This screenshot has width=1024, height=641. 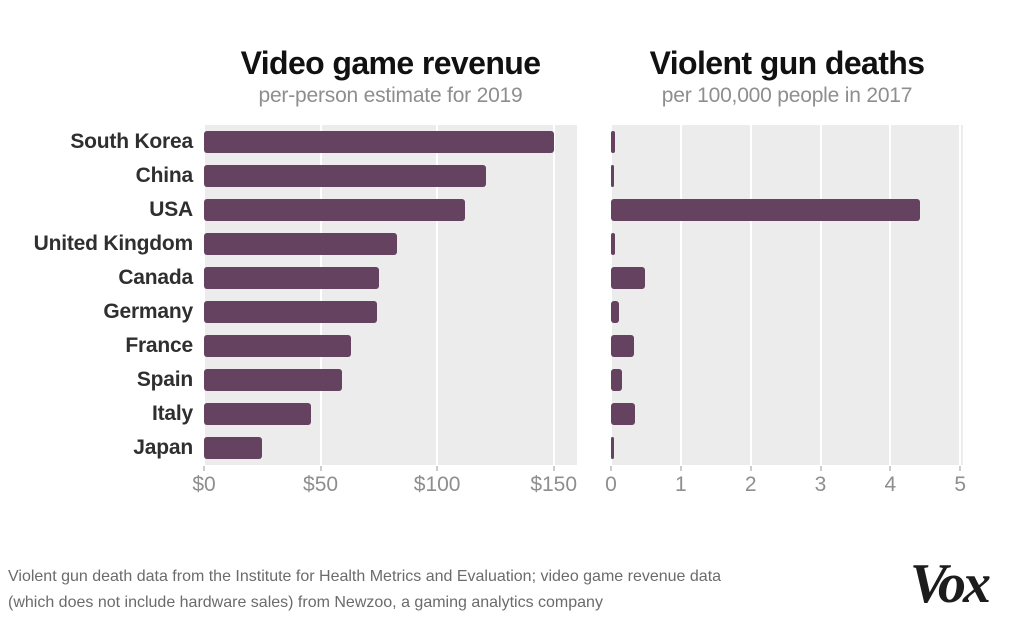 What do you see at coordinates (554, 484) in the screenshot?
I see `tick-label: $150` at bounding box center [554, 484].